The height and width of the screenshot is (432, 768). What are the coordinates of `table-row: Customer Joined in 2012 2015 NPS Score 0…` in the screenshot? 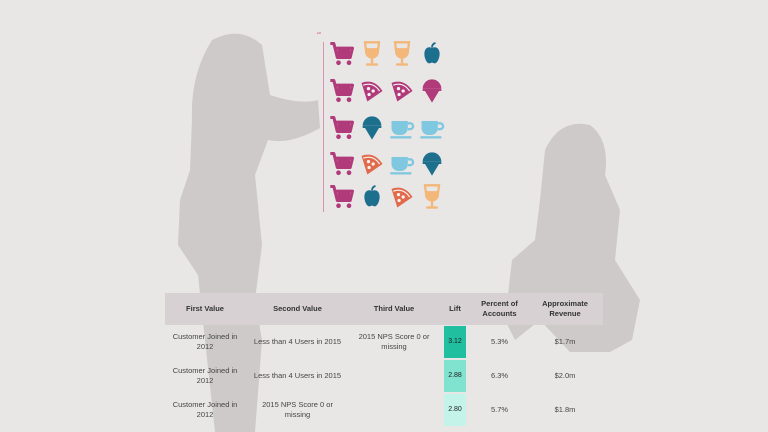 It's located at (384, 410).